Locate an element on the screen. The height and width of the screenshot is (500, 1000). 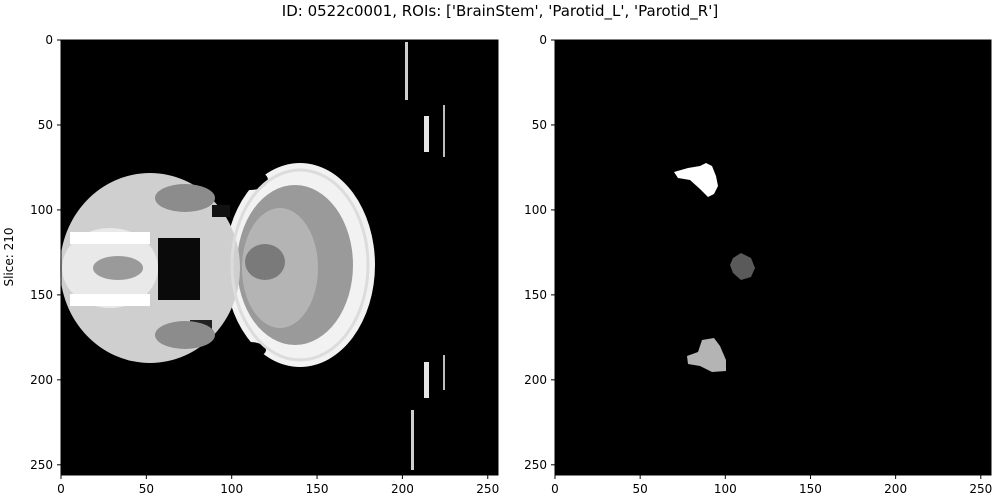
roi-blob-bottom is located at coordinates (706, 355).